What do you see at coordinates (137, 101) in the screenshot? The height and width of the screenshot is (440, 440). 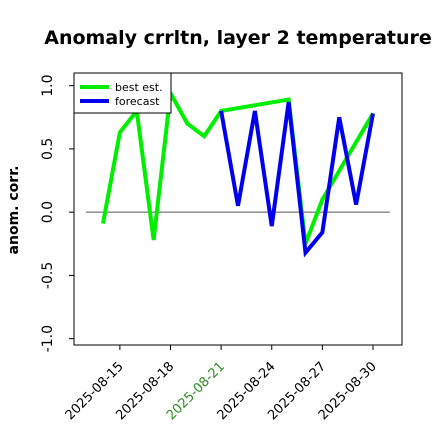 I see `legend-label-forecast: forecast` at bounding box center [137, 101].